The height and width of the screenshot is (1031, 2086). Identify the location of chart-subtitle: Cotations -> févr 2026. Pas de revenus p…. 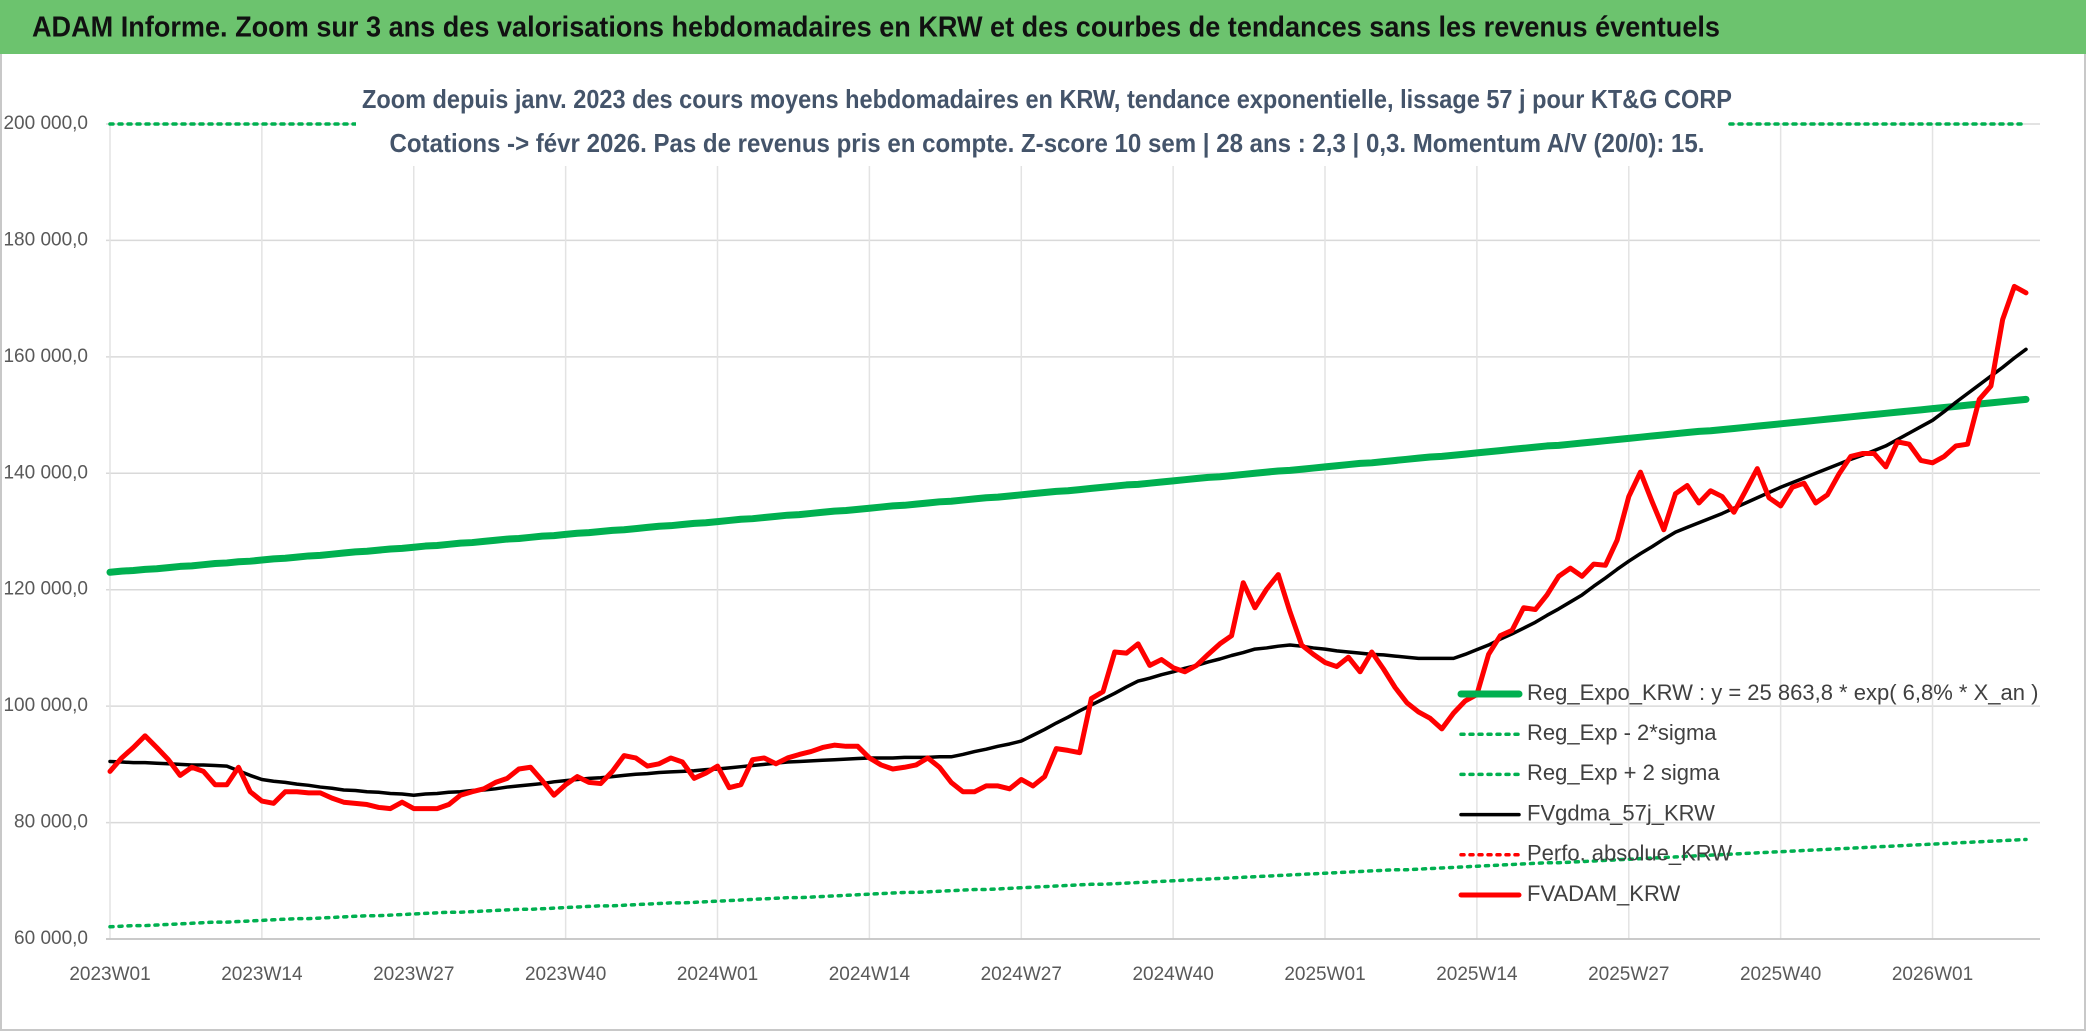
(1047, 143).